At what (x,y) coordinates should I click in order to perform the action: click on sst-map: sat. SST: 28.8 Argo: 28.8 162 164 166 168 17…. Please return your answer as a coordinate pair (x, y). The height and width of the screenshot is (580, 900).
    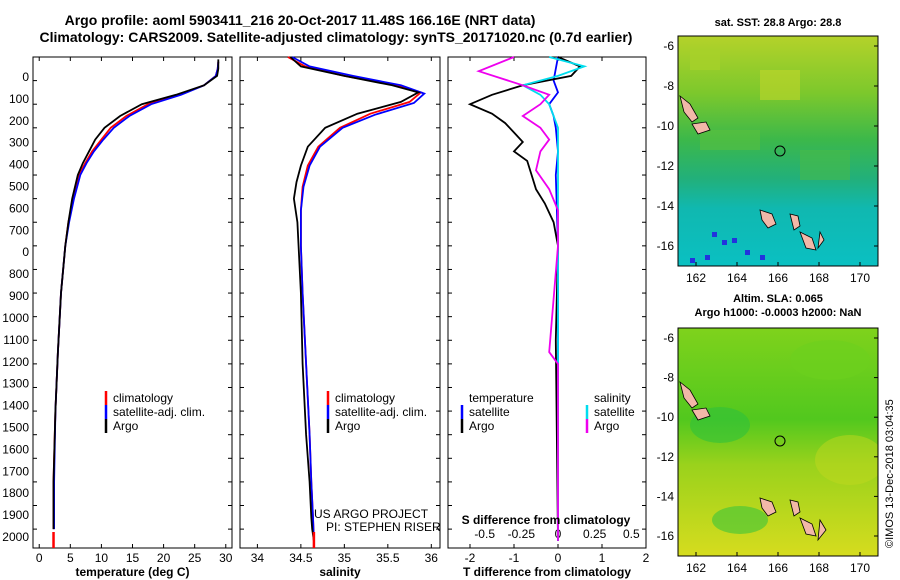
    Looking at the image, I should click on (768, 151).